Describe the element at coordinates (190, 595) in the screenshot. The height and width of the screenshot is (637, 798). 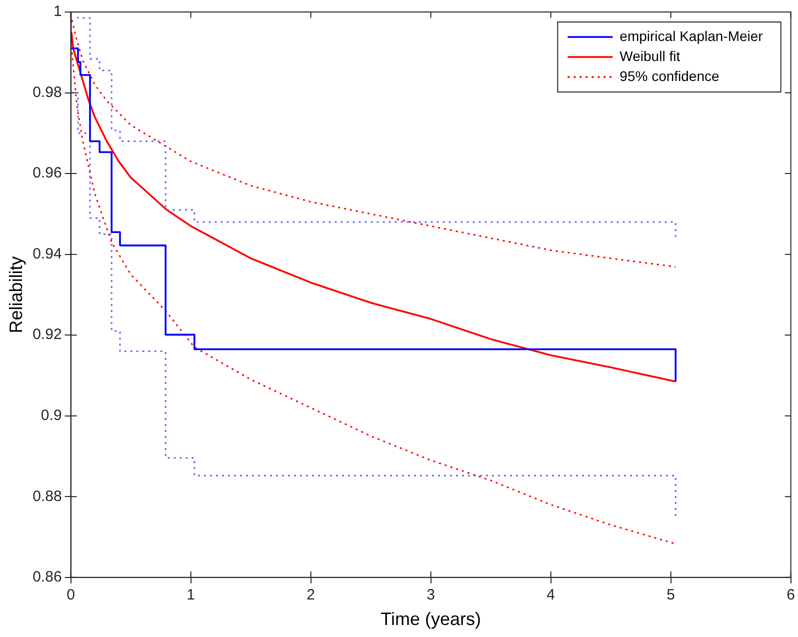
I see `x-tick-label: 1` at that location.